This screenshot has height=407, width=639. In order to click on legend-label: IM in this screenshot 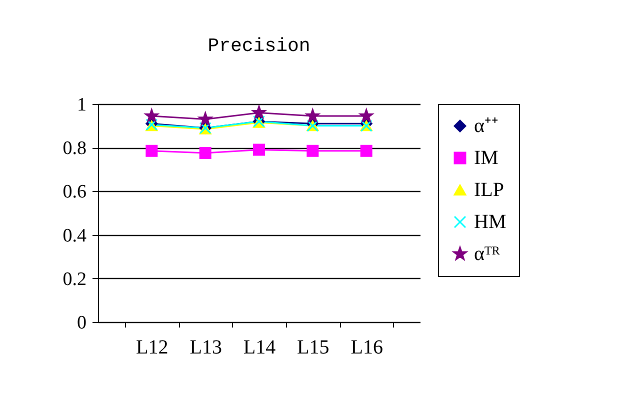, I will do `click(486, 158)`.